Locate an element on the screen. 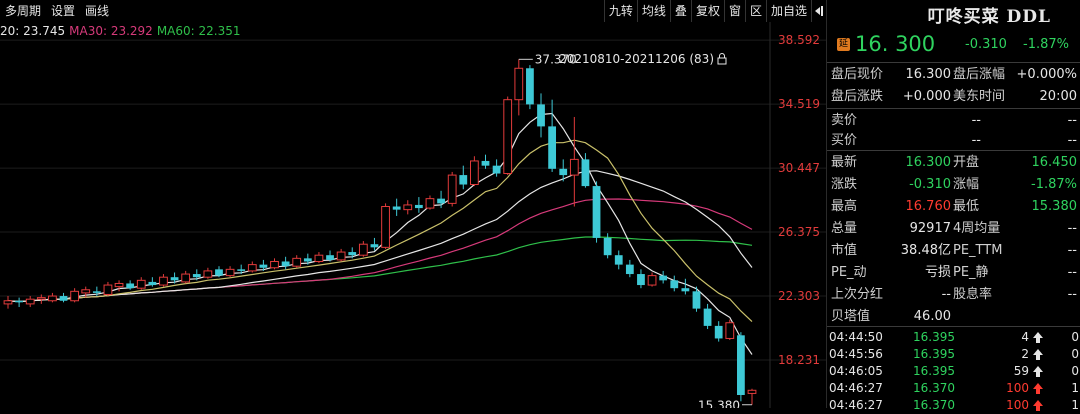 This screenshot has width=1080, height=414. quote-value: 16.450 is located at coordinates (1054, 162).